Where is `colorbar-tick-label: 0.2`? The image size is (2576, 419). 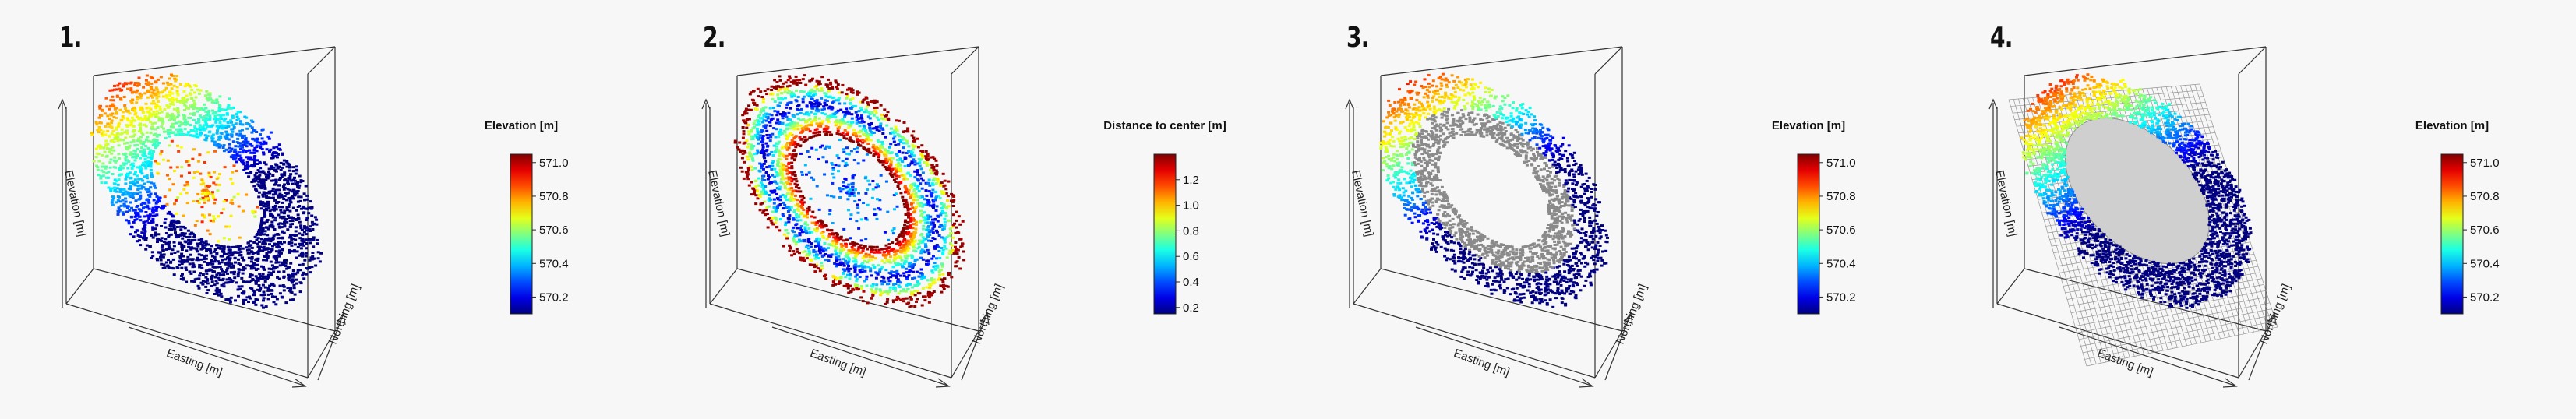
colorbar-tick-label: 0.2 is located at coordinates (1191, 308).